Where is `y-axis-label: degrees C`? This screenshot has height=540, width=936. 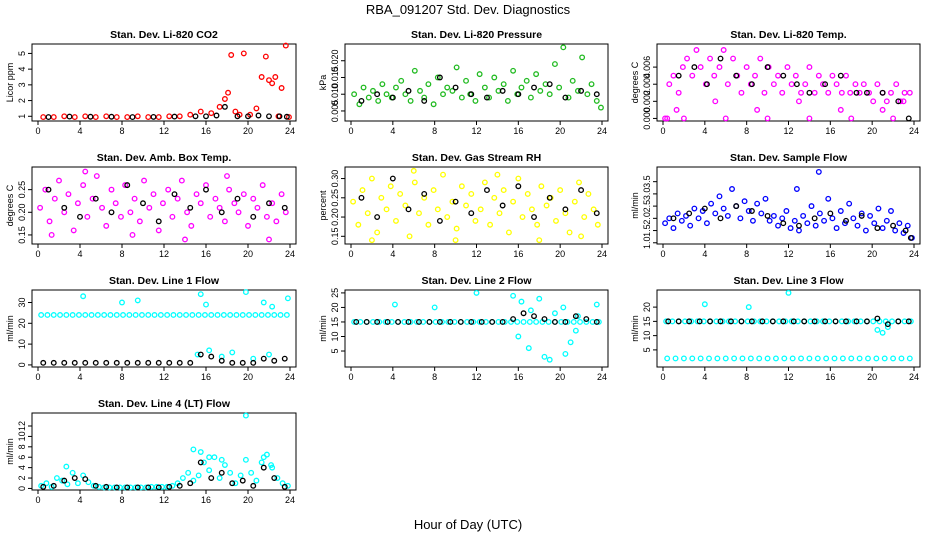 y-axis-label: degrees C is located at coordinates (10, 205).